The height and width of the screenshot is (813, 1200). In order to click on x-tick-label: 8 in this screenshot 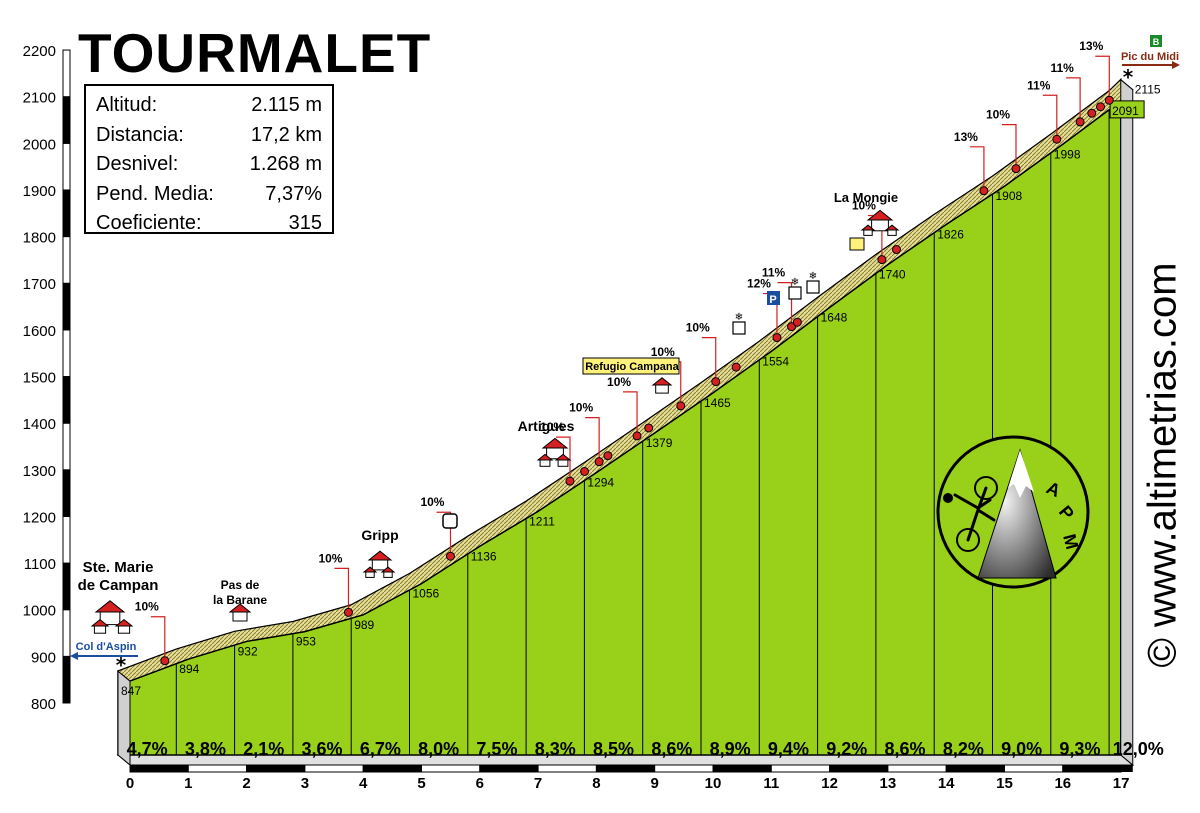, I will do `click(596, 783)`.